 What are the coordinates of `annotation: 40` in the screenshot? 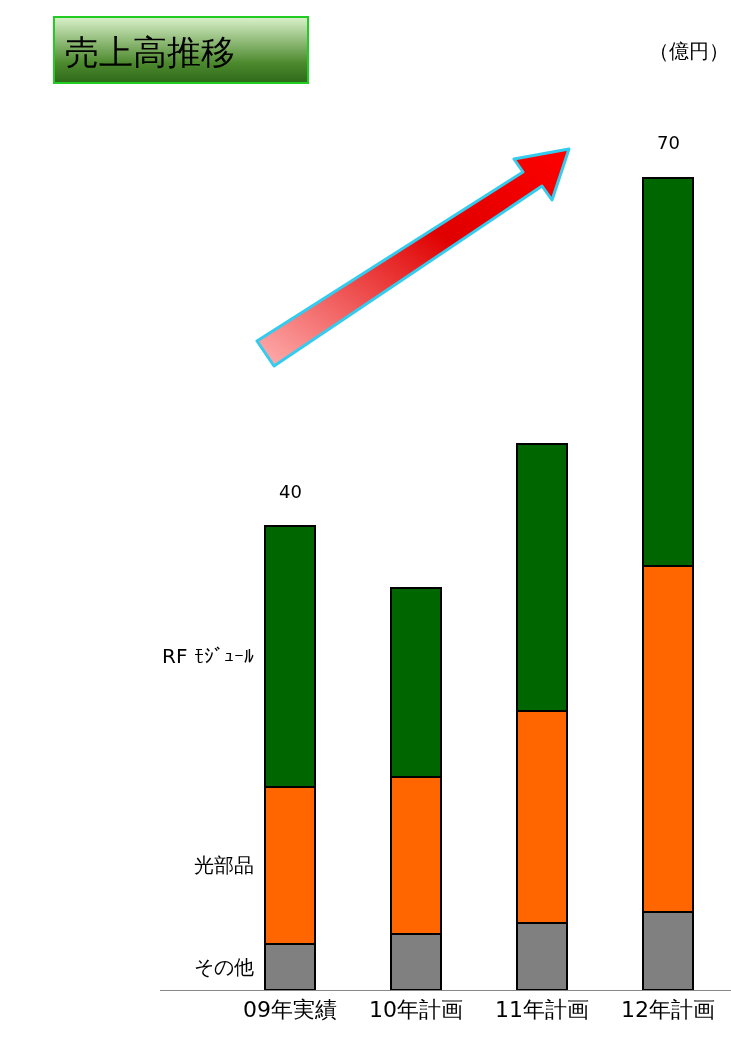 It's located at (290, 491).